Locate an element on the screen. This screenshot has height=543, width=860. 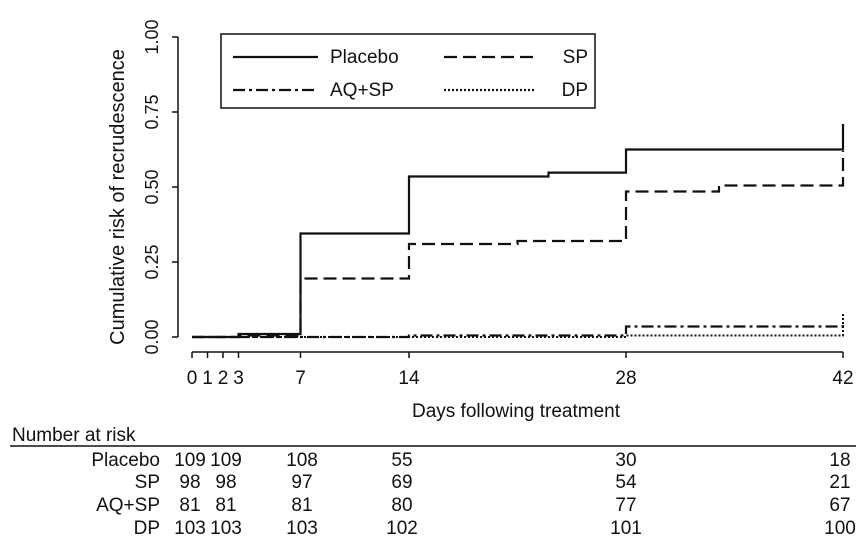
risk-cell: 18 is located at coordinates (839, 460).